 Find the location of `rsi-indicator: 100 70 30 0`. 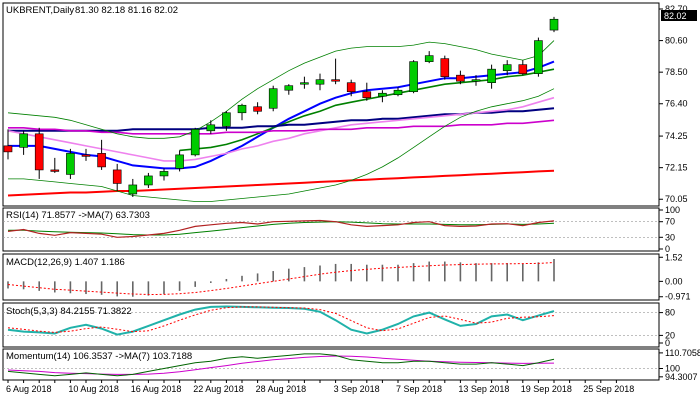

rsi-indicator: 100 70 30 0 is located at coordinates (341, 229).